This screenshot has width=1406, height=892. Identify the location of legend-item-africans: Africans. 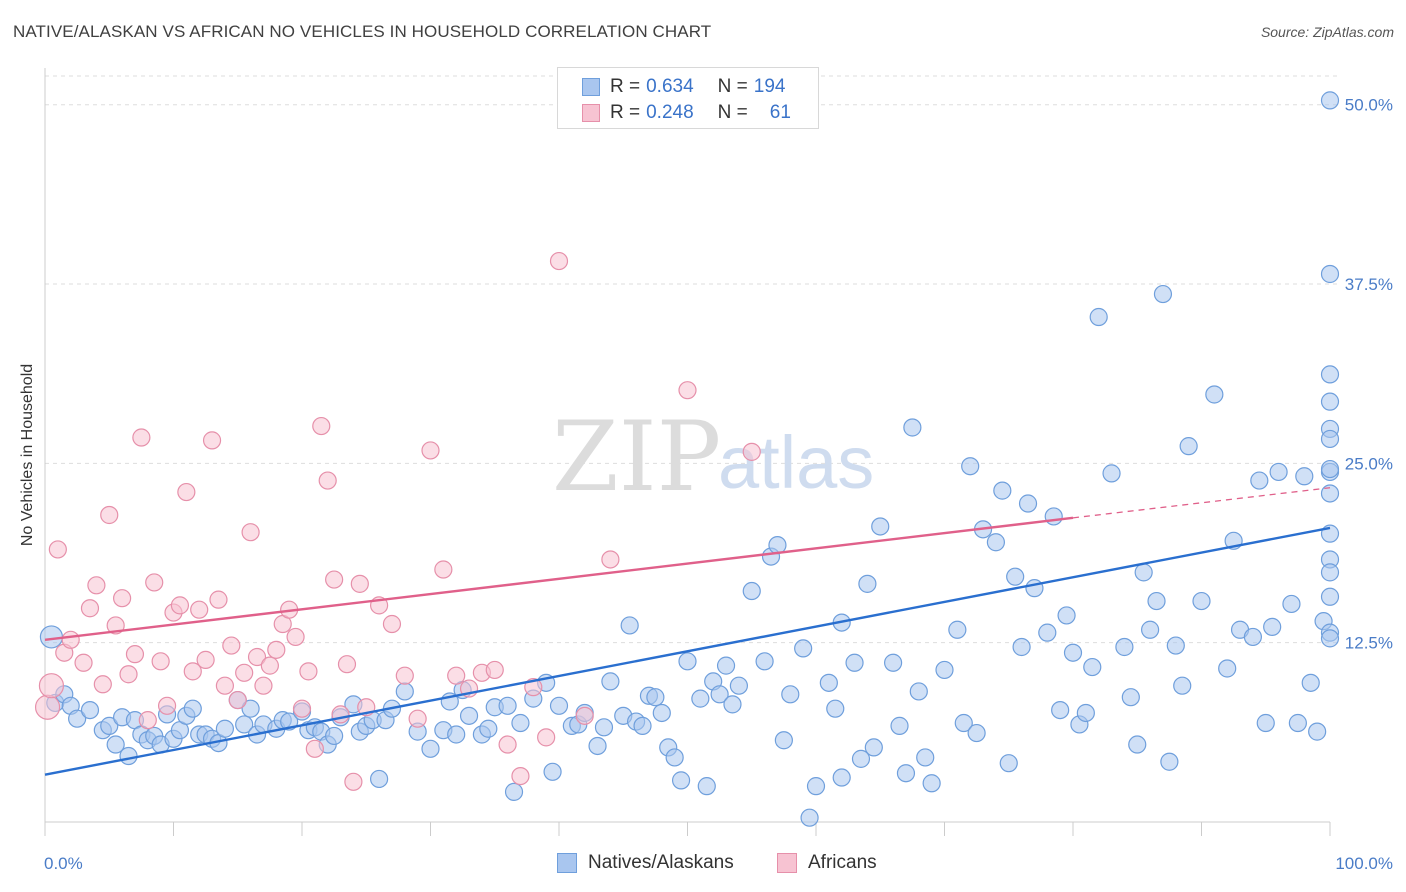
(827, 863).